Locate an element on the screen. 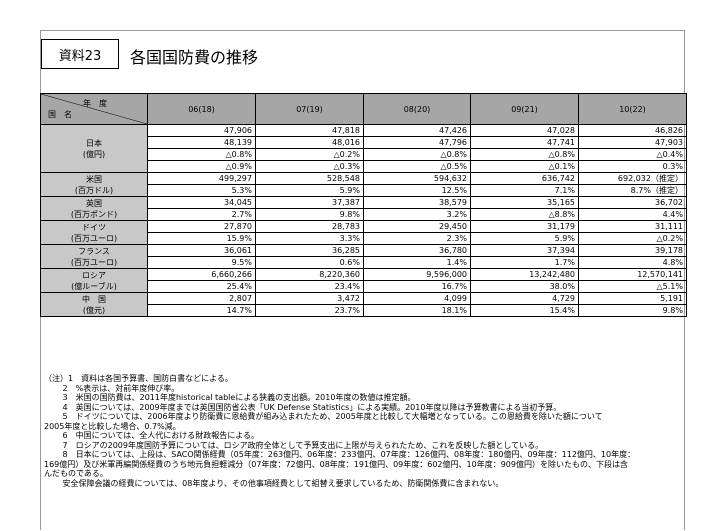 This screenshot has height=531, width=720. country-unit: (億ルーブル) is located at coordinates (94, 286).